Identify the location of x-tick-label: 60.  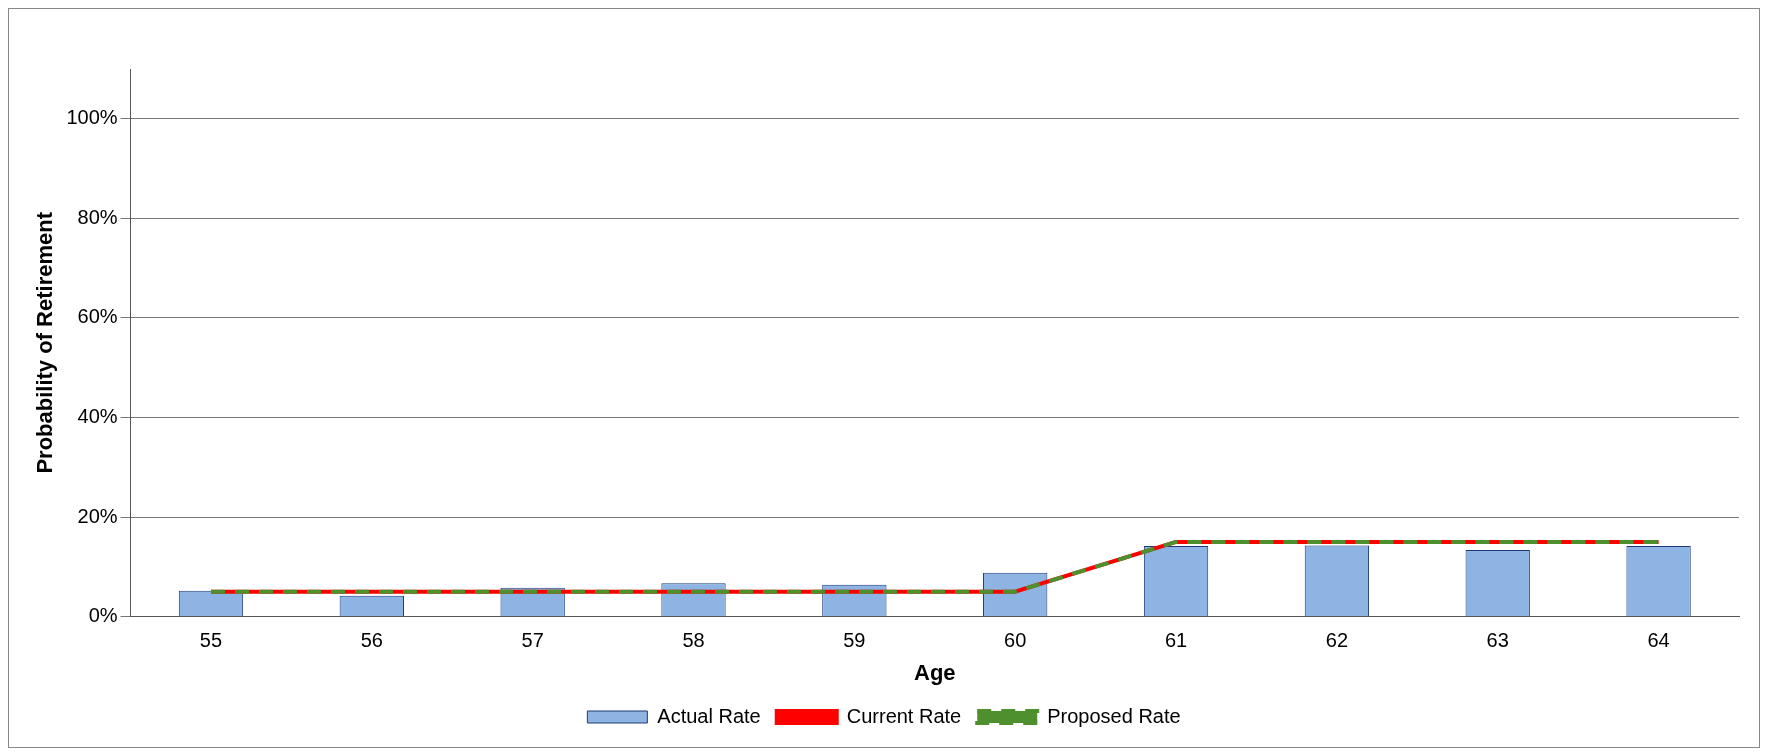
(1015, 640).